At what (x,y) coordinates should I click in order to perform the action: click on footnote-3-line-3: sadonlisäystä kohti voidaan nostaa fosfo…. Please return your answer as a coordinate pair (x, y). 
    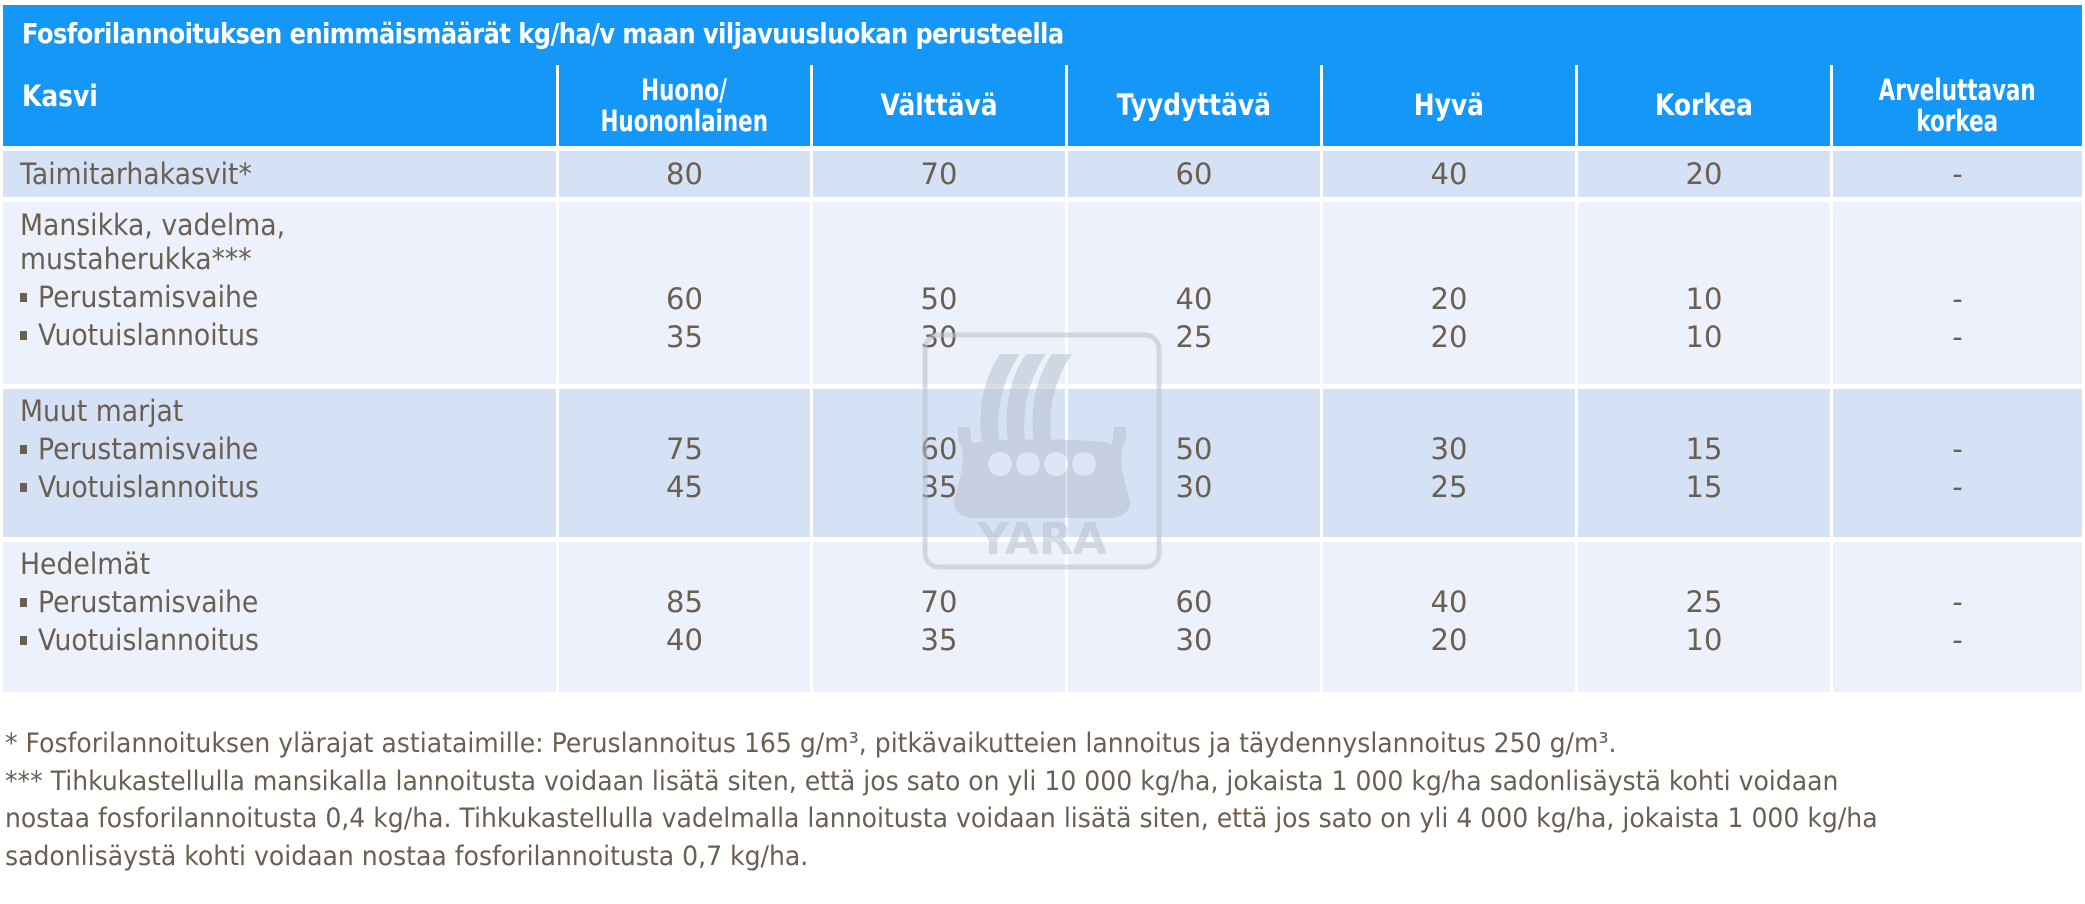
    Looking at the image, I should click on (407, 856).